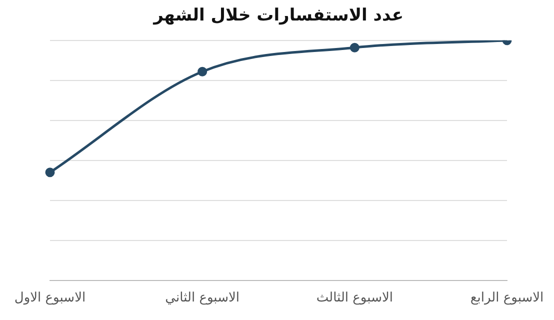 The height and width of the screenshot is (320, 554). What do you see at coordinates (278, 16) in the screenshot?
I see `chart-title: عدد الاستفسارات خلال الشهر` at bounding box center [278, 16].